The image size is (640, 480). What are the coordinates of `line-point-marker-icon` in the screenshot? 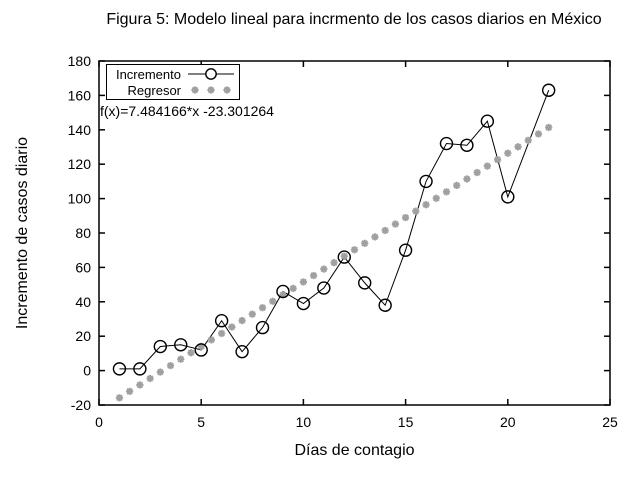 It's located at (211, 74).